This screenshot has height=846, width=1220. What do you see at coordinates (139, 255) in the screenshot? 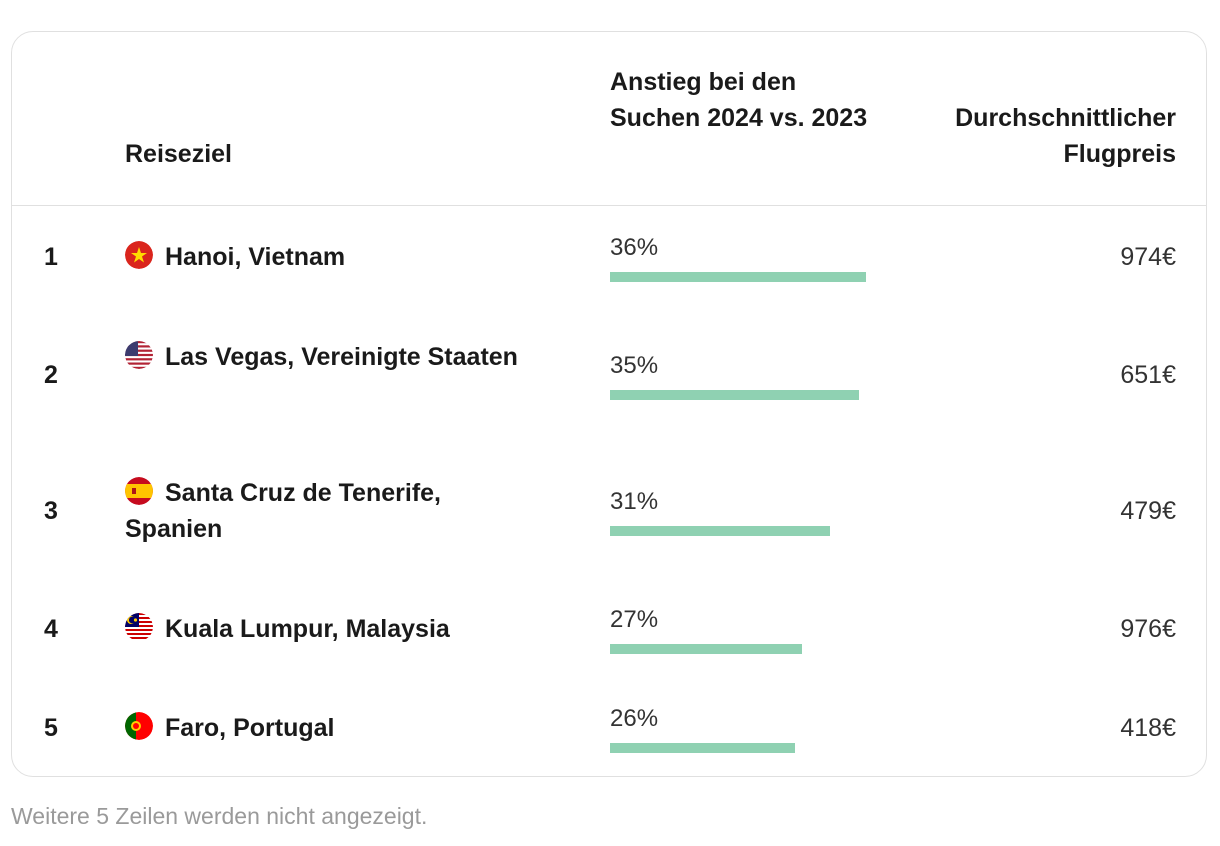
I see `vietnam-flag-icon` at bounding box center [139, 255].